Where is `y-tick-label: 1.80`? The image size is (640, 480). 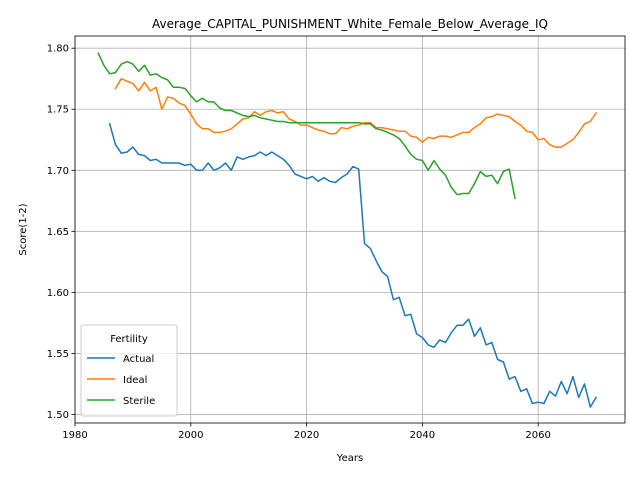
y-tick-label: 1.80 is located at coordinates (58, 49).